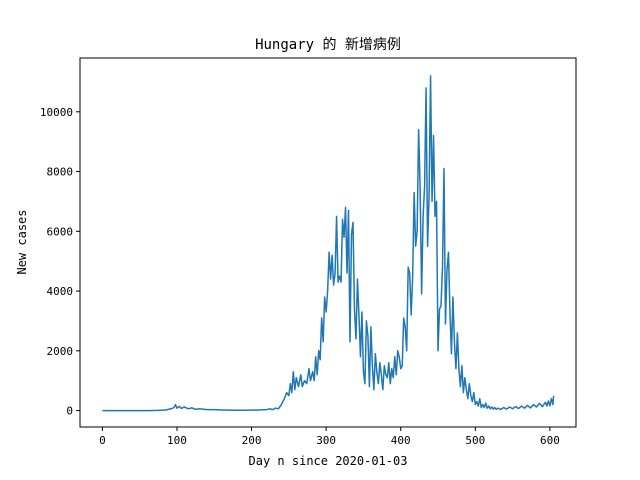  I want to click on y-tick-label: 4000, so click(60, 291).